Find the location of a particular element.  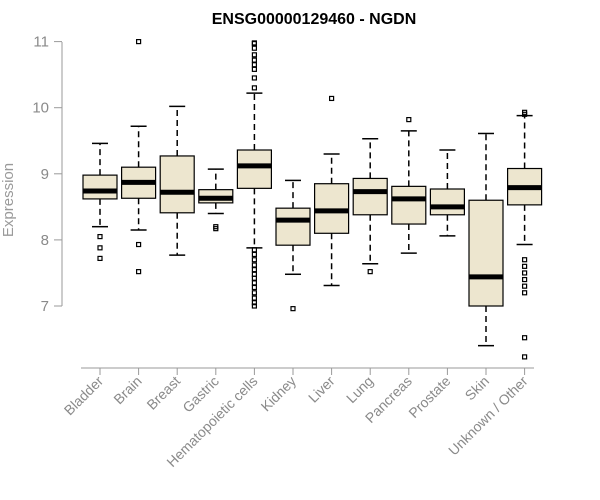

box-brain is located at coordinates (138, 156).